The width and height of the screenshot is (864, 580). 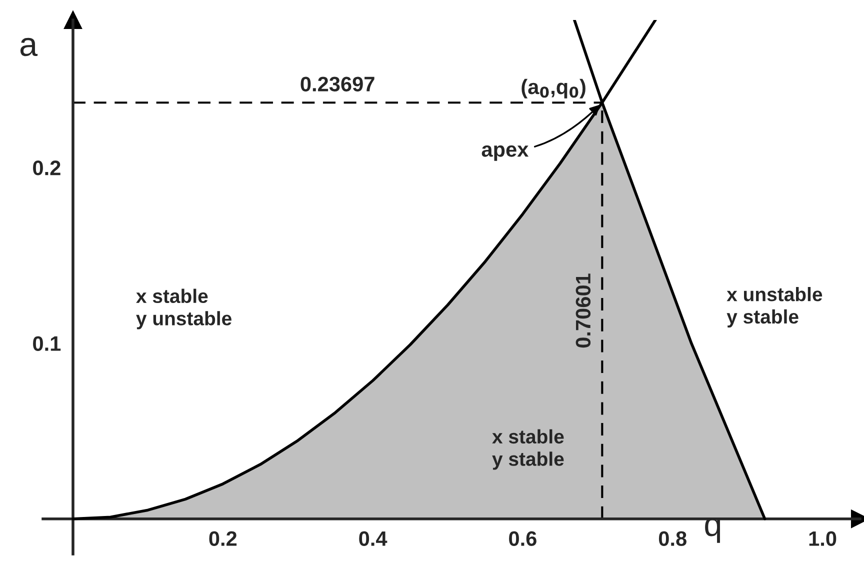 What do you see at coordinates (774, 307) in the screenshot?
I see `annotation: x unstable y stable` at bounding box center [774, 307].